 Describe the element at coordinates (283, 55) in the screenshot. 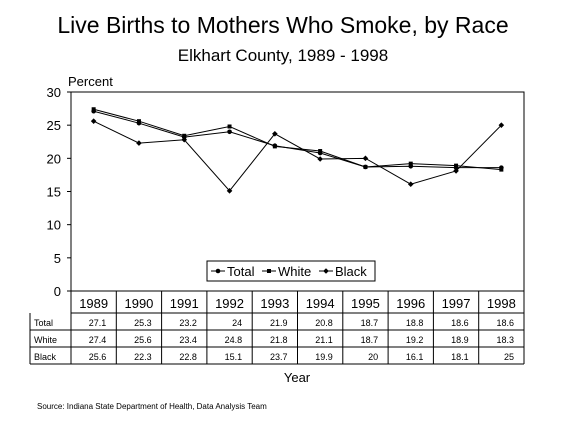

I see `chart-subtitle: Elkhart County, 1989 - 1998` at that location.